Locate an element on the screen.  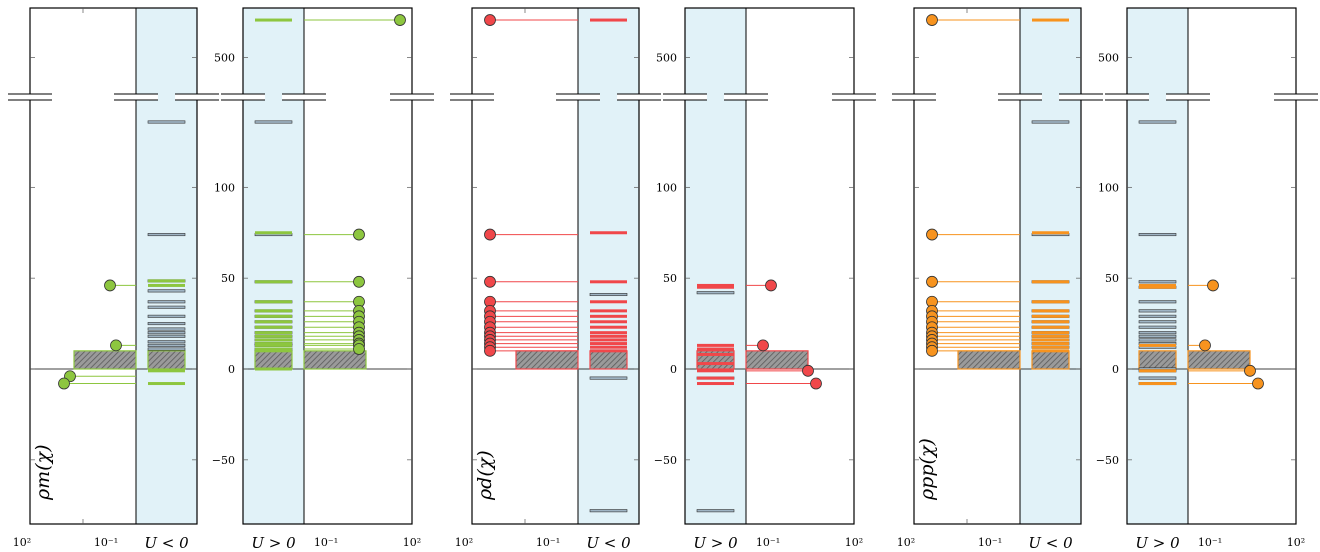
y-axis-label: ρd(χ) is located at coordinates (485, 475).